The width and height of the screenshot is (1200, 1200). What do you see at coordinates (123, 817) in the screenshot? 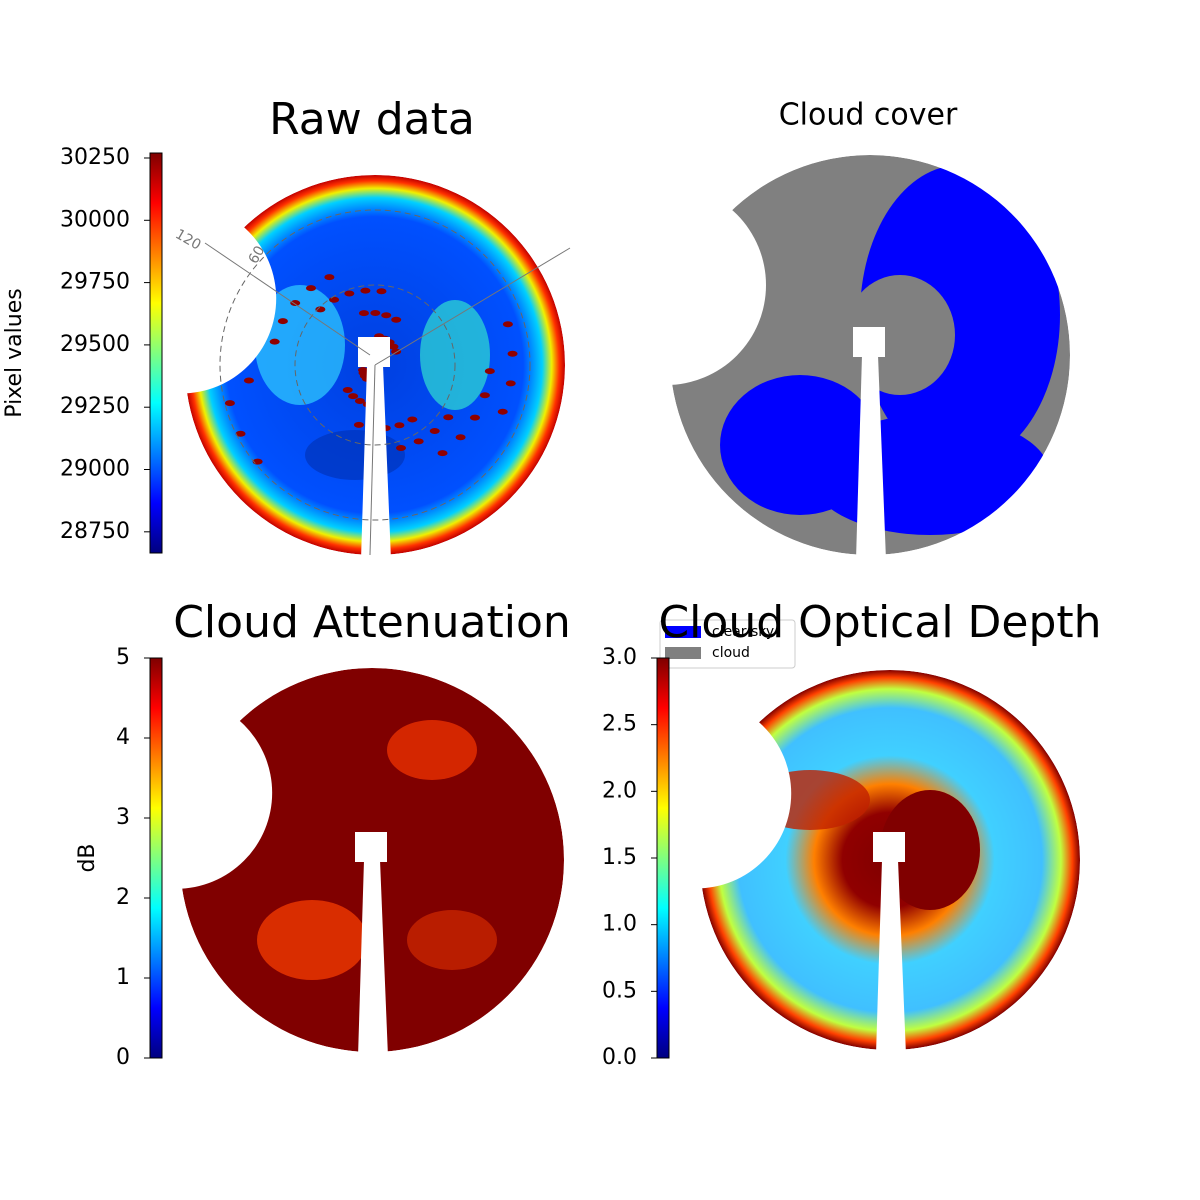
I see `colorbar-tick-label: 3` at bounding box center [123, 817].